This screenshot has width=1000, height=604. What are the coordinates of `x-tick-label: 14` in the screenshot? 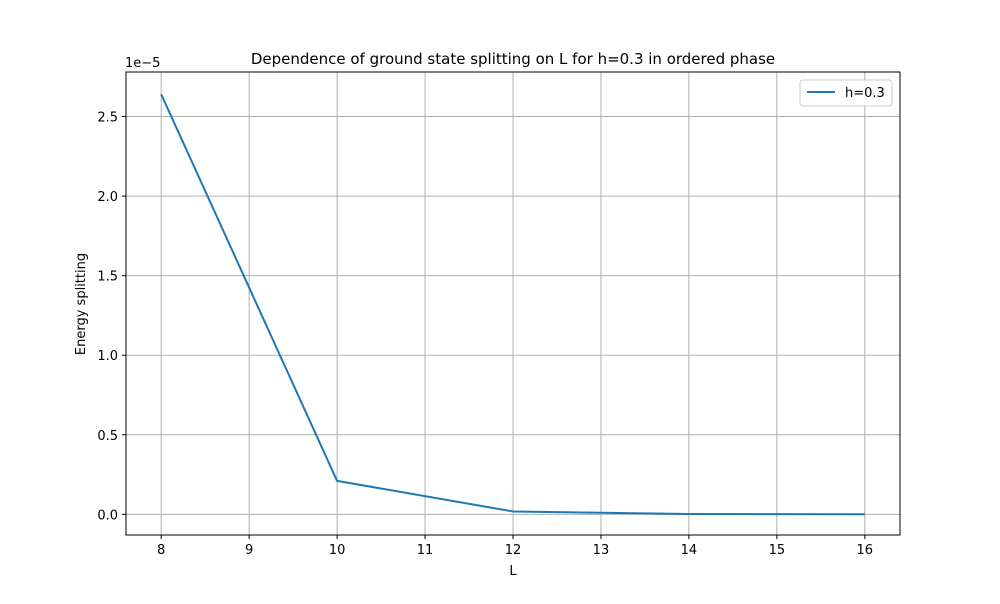 It's located at (689, 550).